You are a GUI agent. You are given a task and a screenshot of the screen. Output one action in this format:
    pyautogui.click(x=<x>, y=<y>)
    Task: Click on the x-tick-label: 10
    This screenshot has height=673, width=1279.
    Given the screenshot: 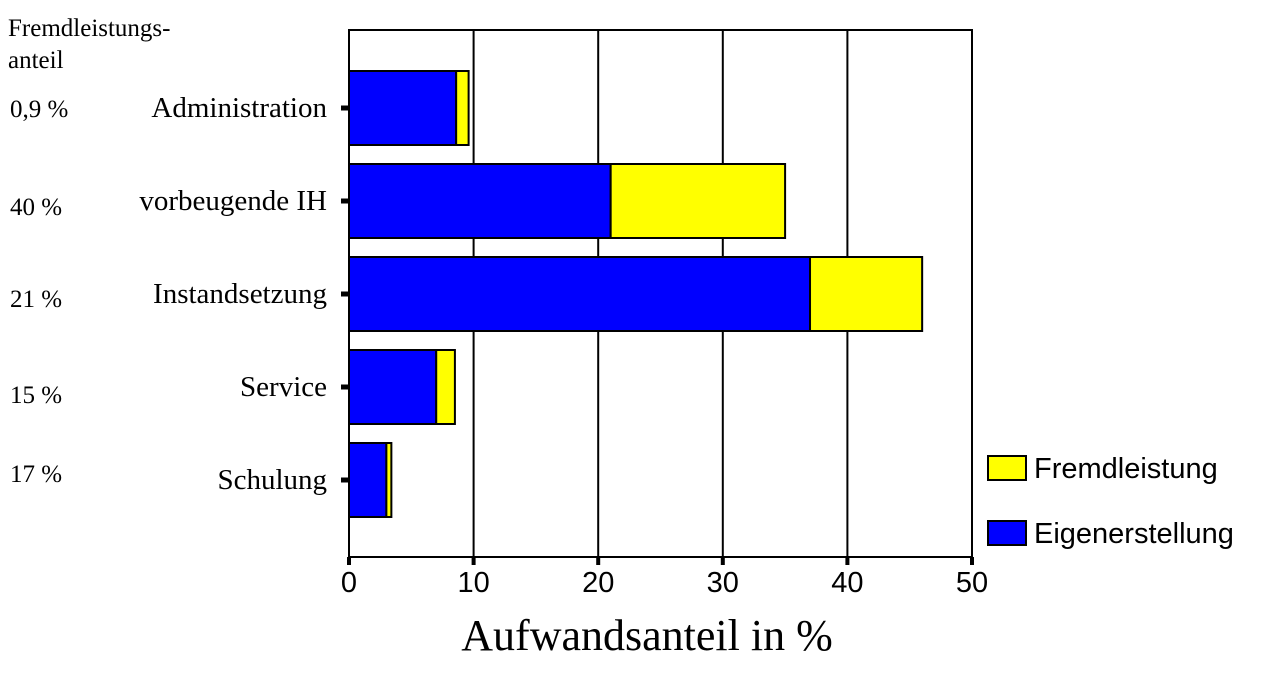 What is the action you would take?
    pyautogui.click(x=473, y=583)
    